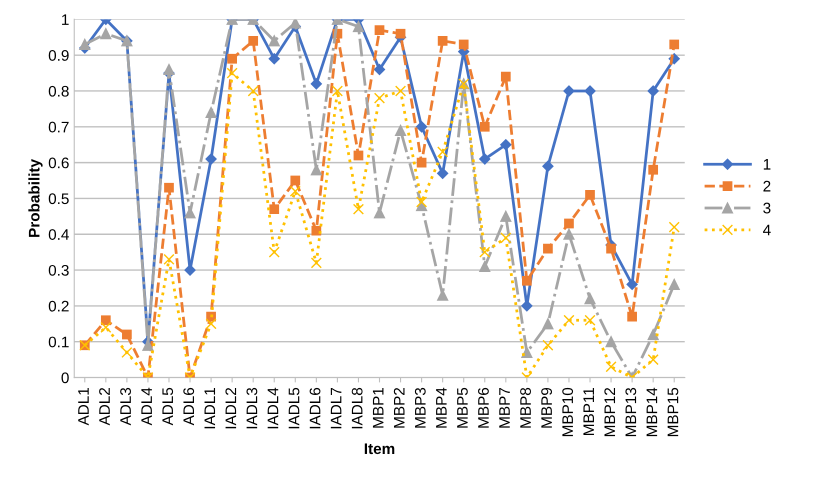 This screenshot has width=825, height=484. Describe the element at coordinates (652, 412) in the screenshot. I see `x-tick-label: MBP14` at that location.